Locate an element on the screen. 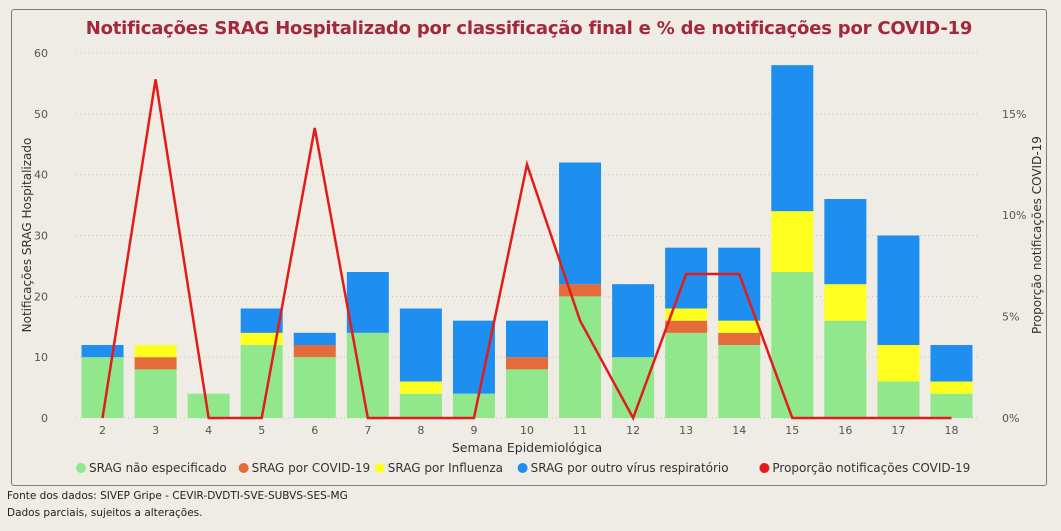  x-axis-label: Semana Epidemiológica is located at coordinates (527, 447).